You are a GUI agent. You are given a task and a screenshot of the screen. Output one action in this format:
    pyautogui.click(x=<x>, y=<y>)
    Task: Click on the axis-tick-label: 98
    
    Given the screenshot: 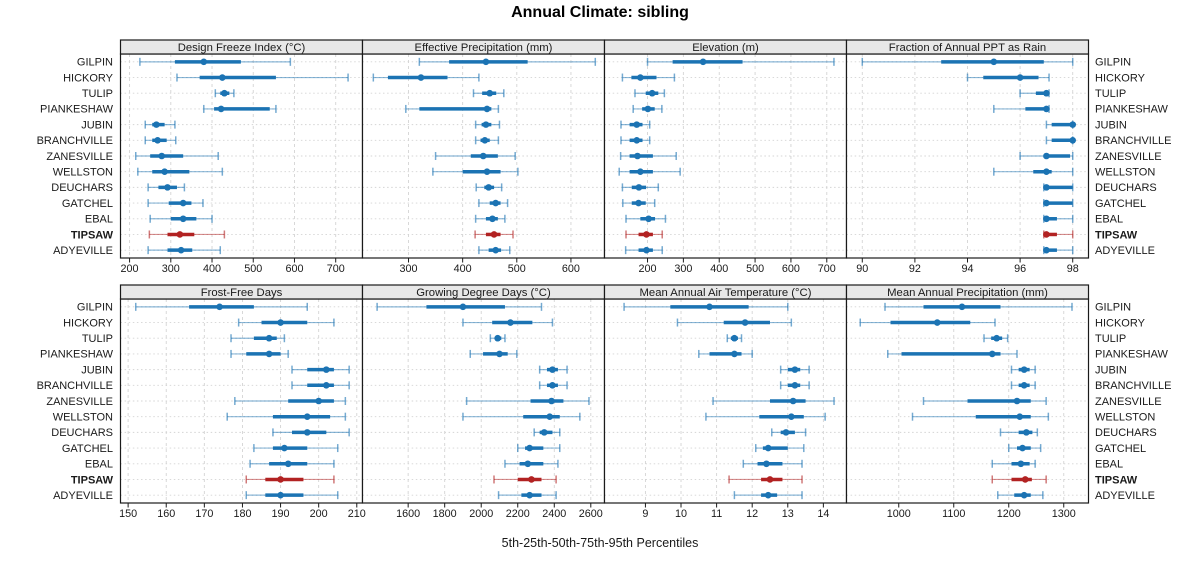 What is the action you would take?
    pyautogui.click(x=1073, y=269)
    